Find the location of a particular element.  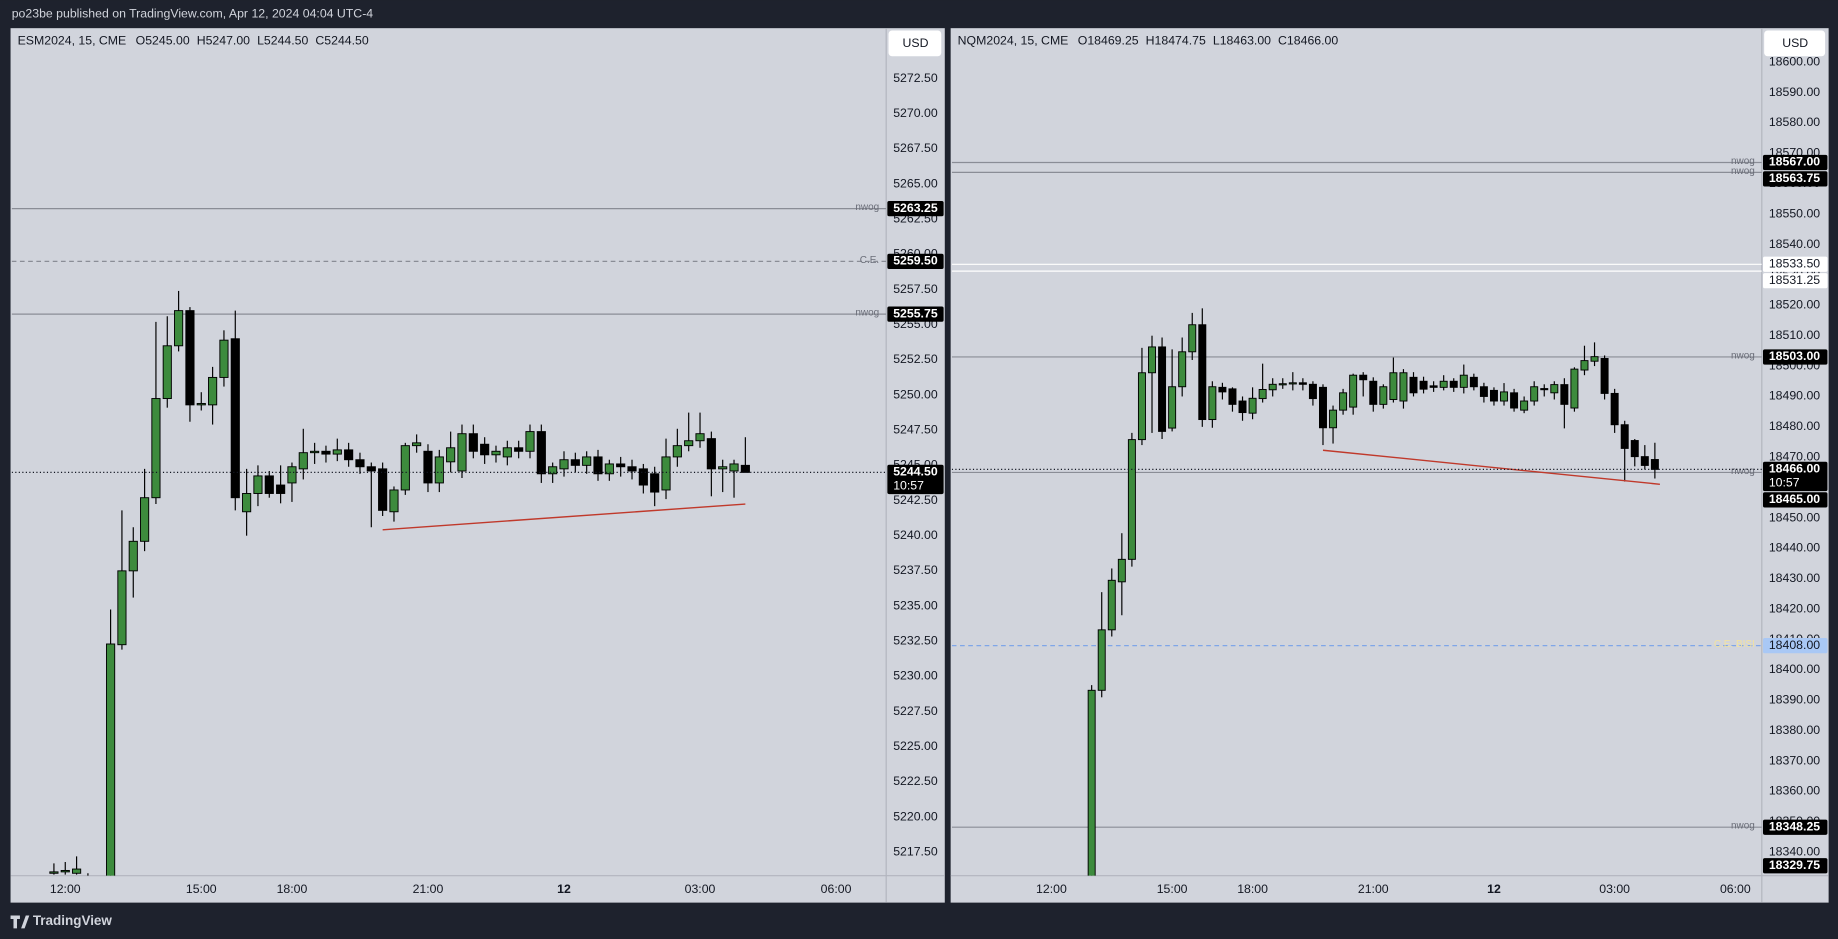

y-tick-label: 18450.00 is located at coordinates (1794, 517).